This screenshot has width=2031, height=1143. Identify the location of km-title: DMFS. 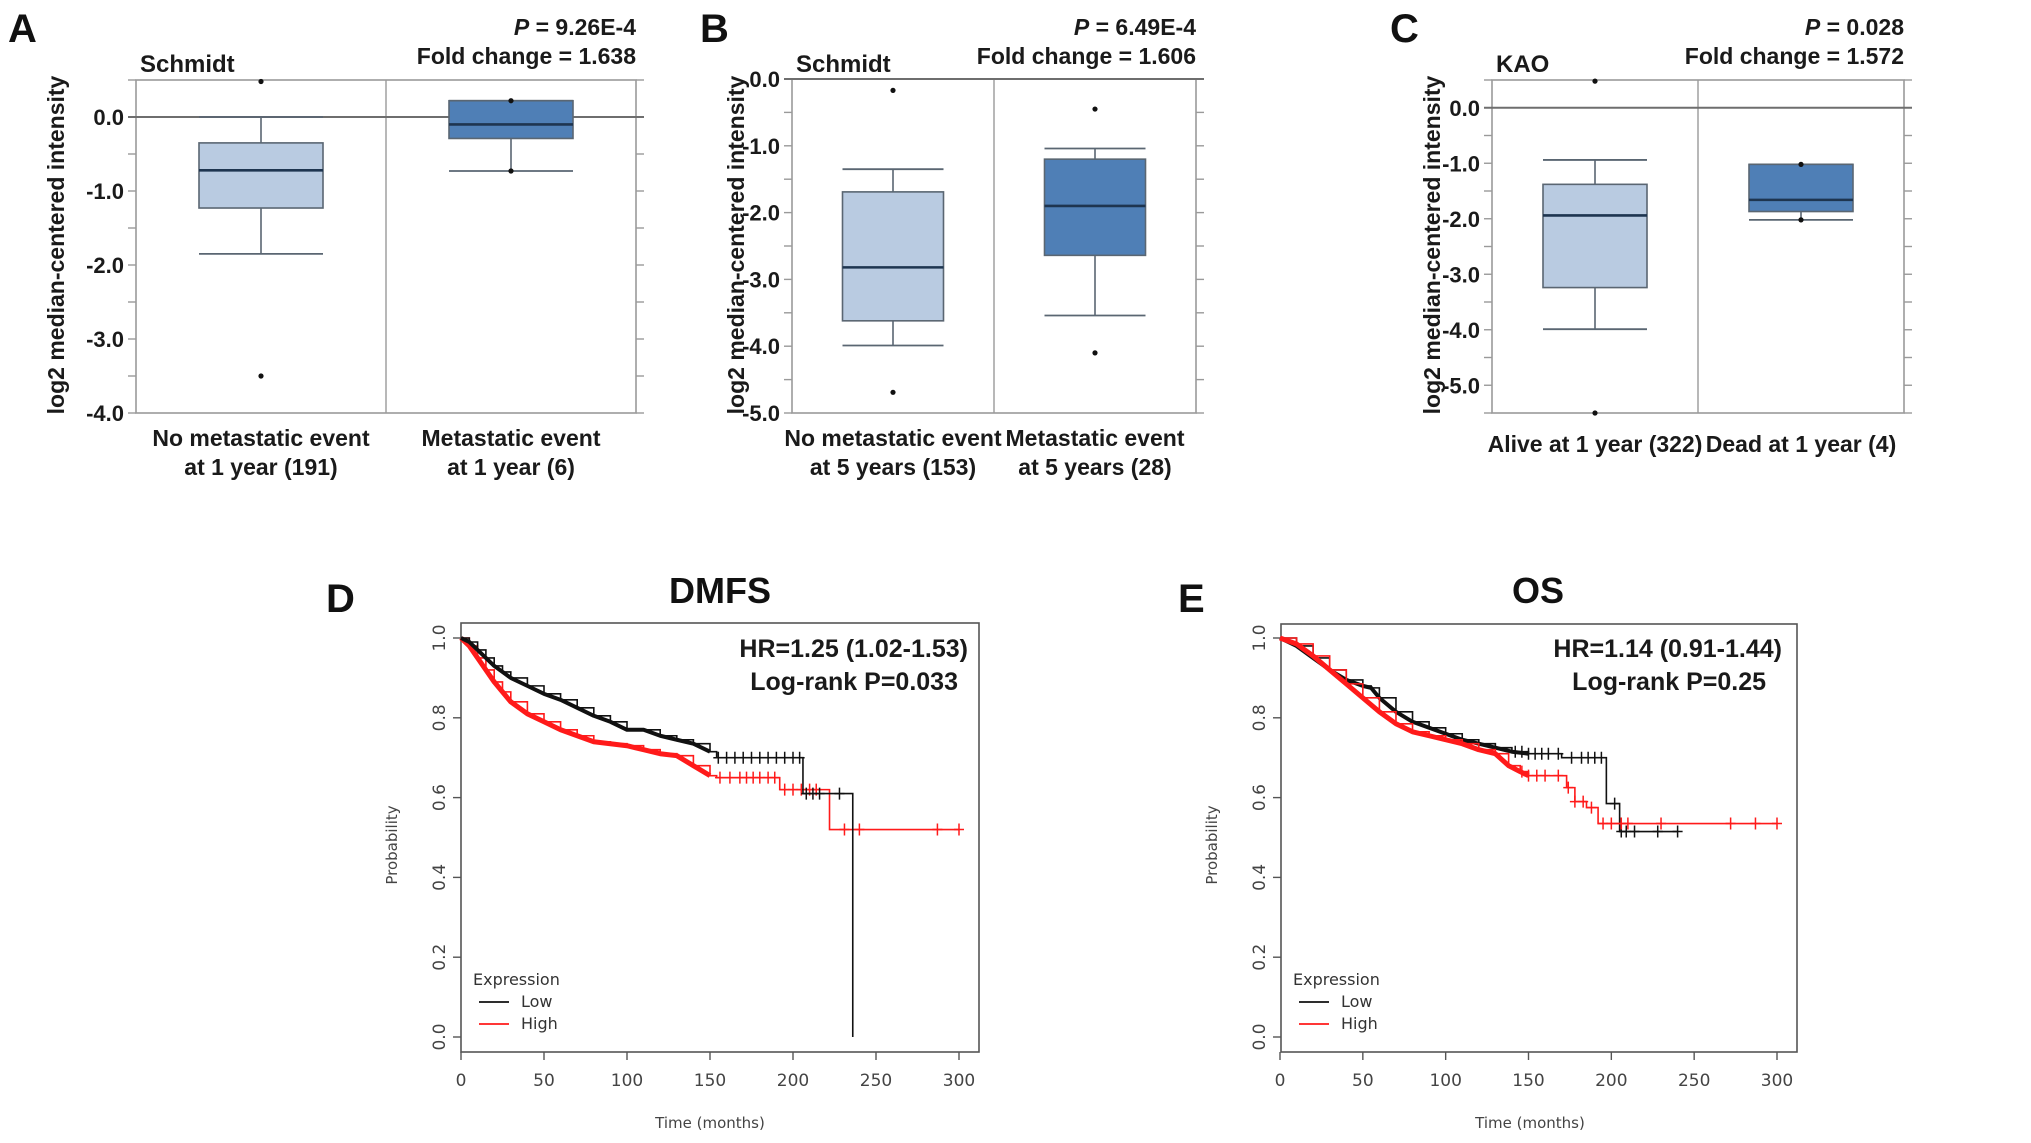
(720, 590).